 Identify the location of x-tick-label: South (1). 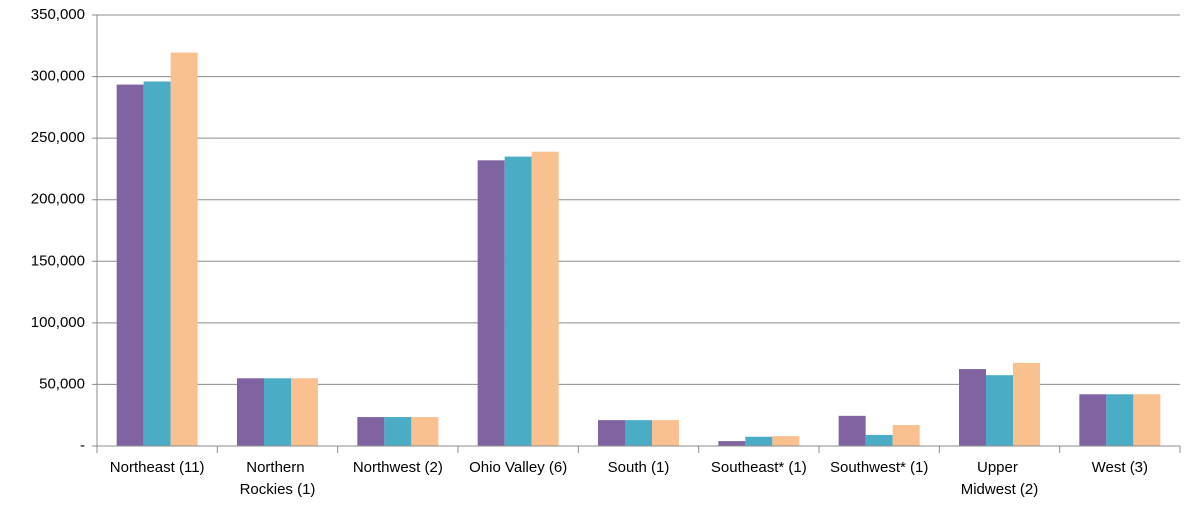
(639, 467).